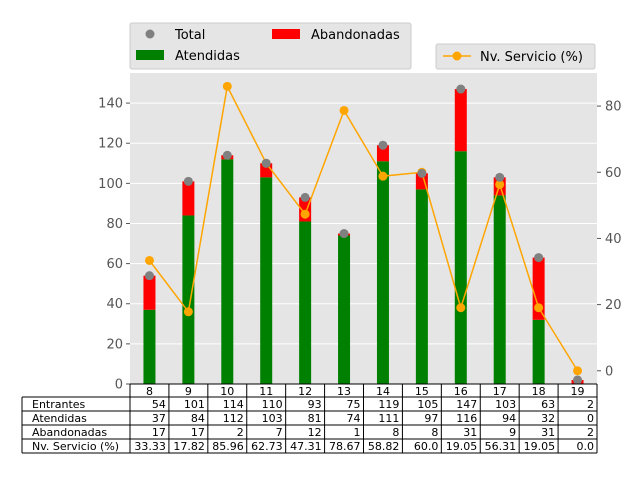 This screenshot has width=640, height=480. I want to click on table-row-label: Nv. Servicio (%), so click(75, 446).